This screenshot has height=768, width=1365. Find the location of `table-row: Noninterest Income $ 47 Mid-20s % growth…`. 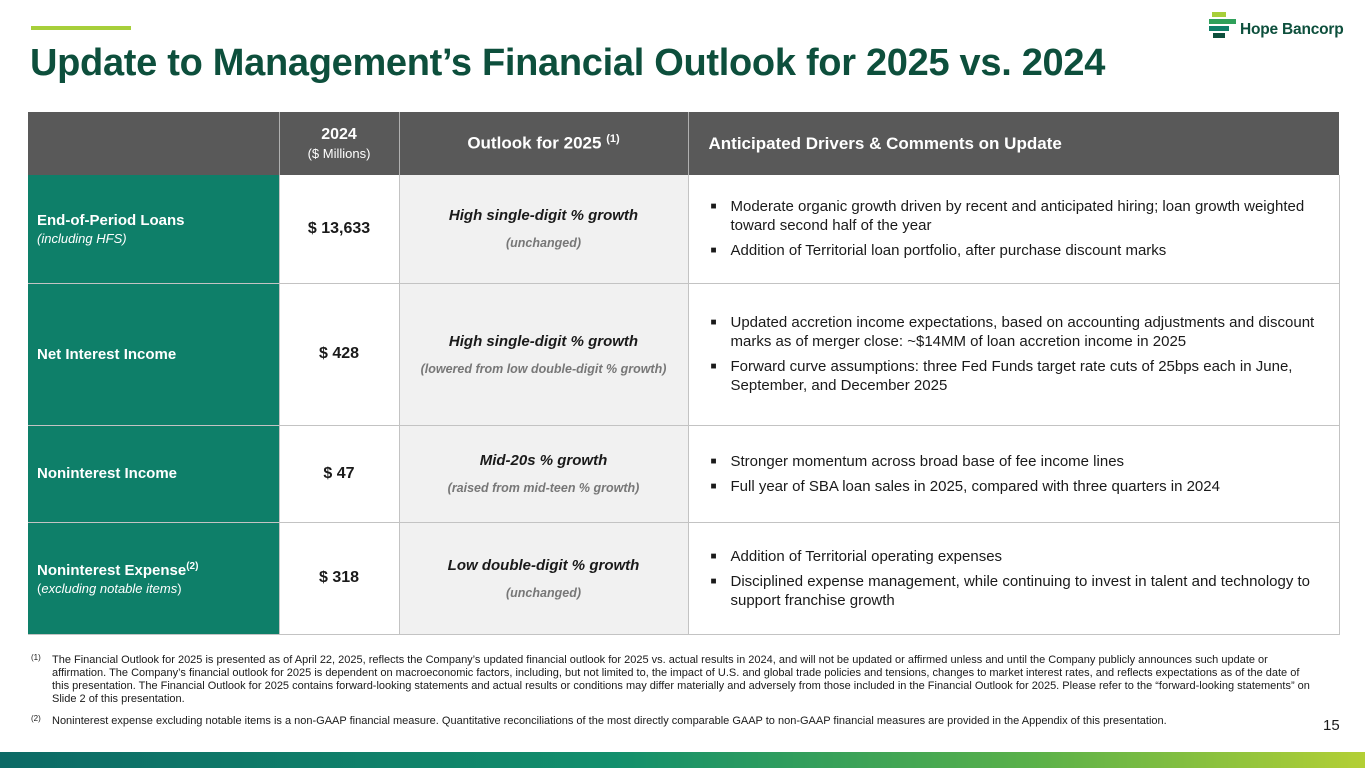

table-row: Noninterest Income $ 47 Mid-20s % growth… is located at coordinates (684, 474).